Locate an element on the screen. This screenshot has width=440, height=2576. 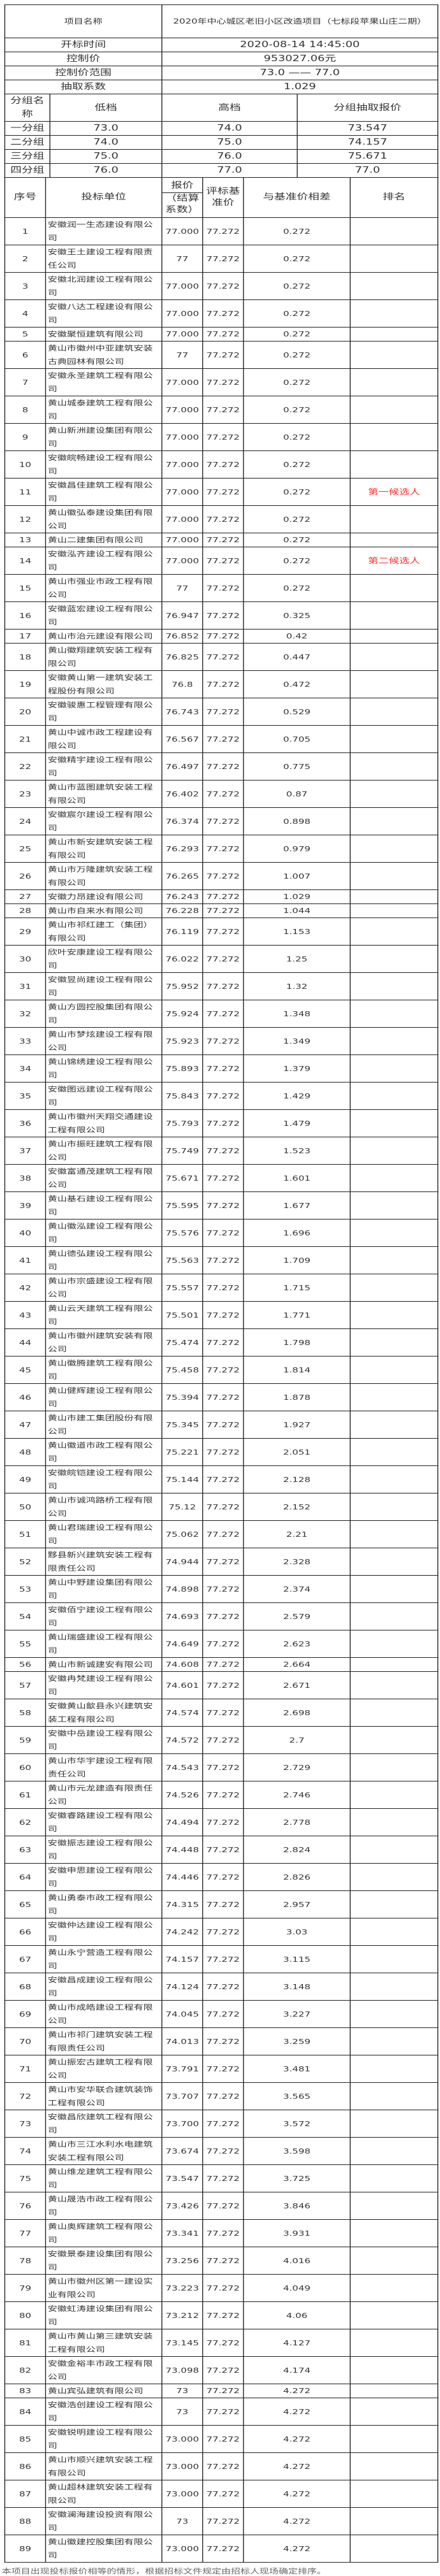
table-row: 6 黄山市徽州中亚建筑安装古典园林有限公司 77 77.272 0.272 is located at coordinates (221, 355).